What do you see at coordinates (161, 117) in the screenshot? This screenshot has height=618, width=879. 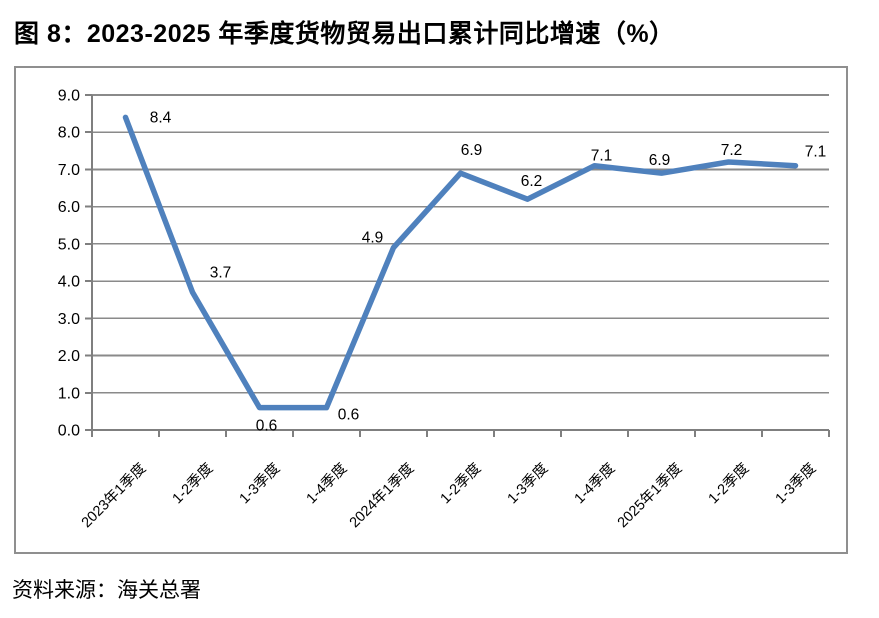 I see `data-label: 8.4` at bounding box center [161, 117].